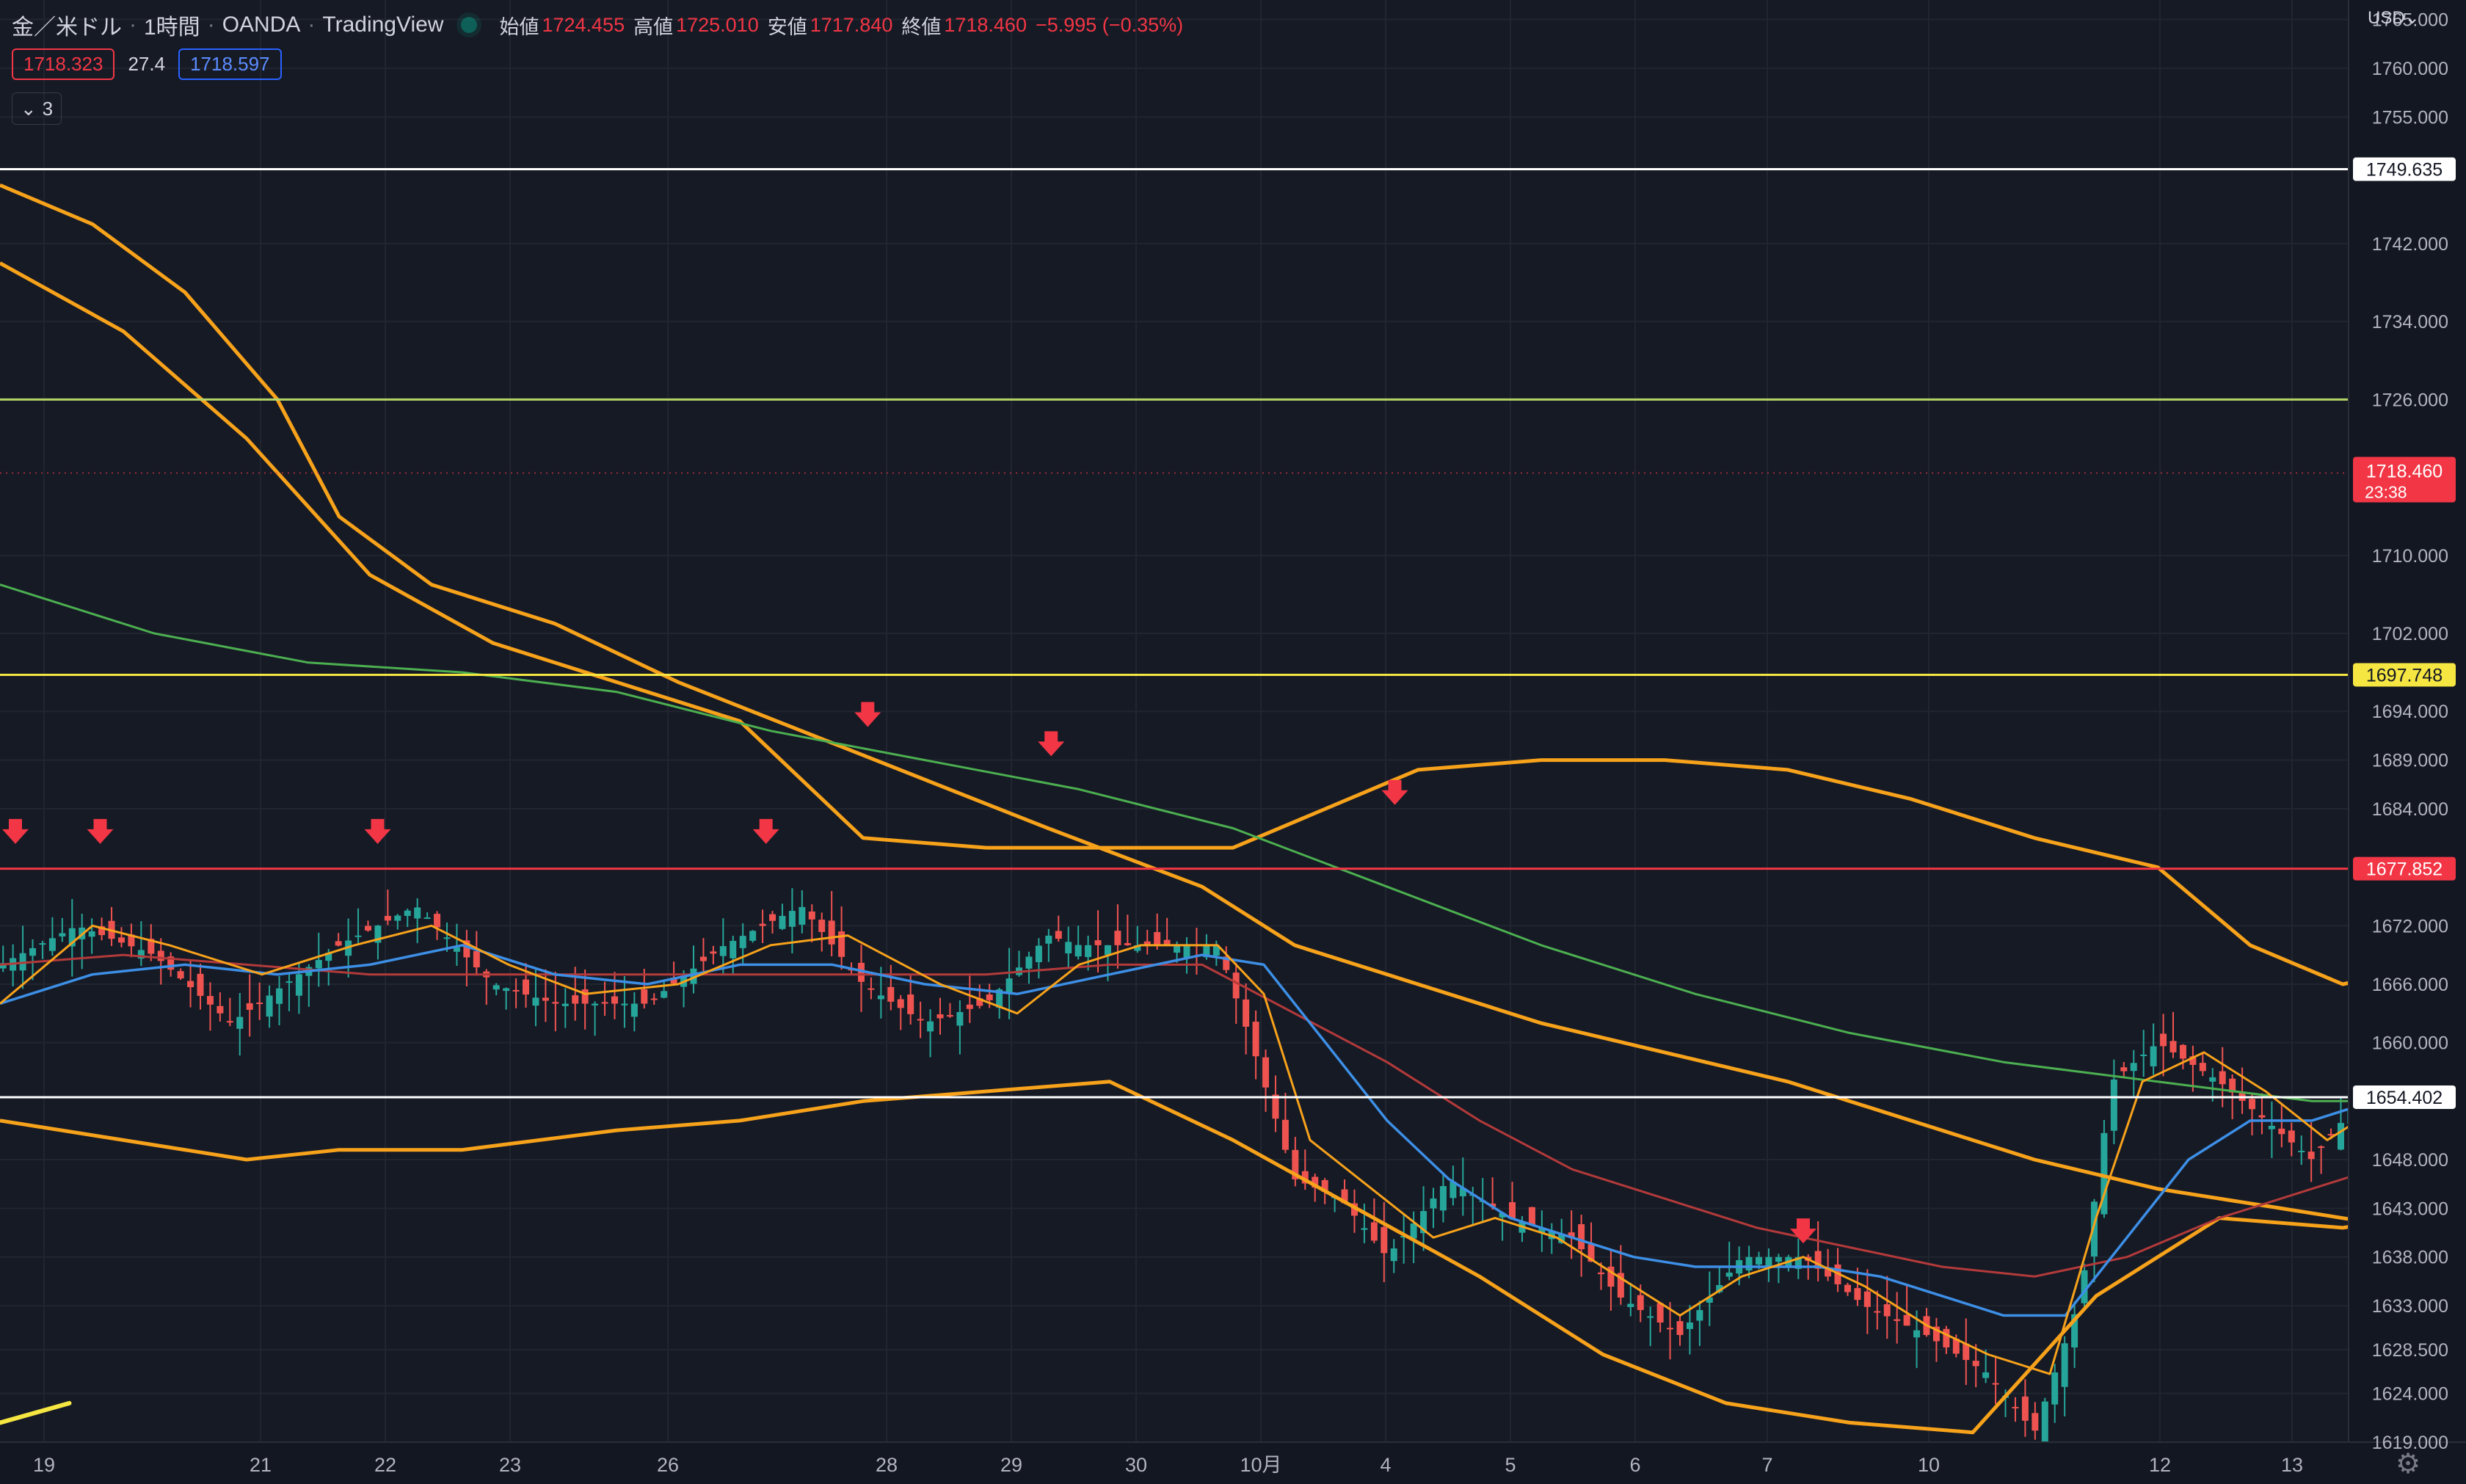  I want to click on price-tick-label: 1666.000, so click(2410, 985).